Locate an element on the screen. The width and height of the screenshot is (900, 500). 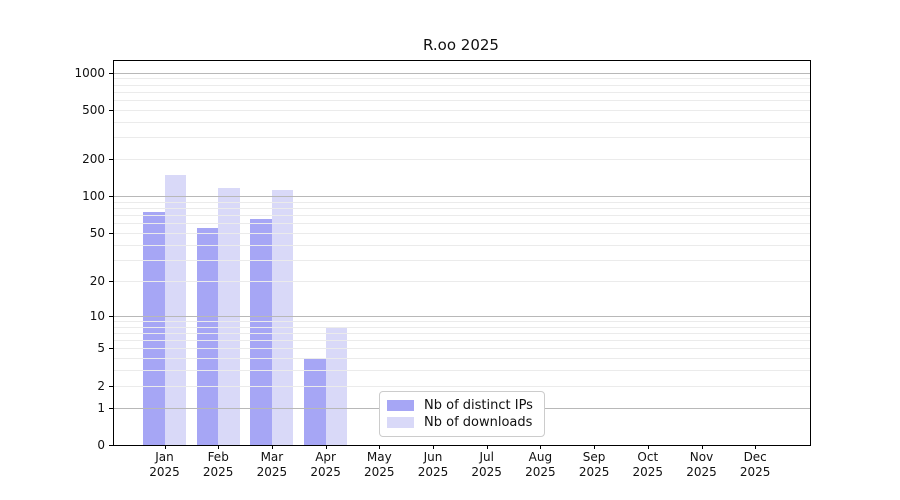
y-tick-label: 200 is located at coordinates (93, 159).